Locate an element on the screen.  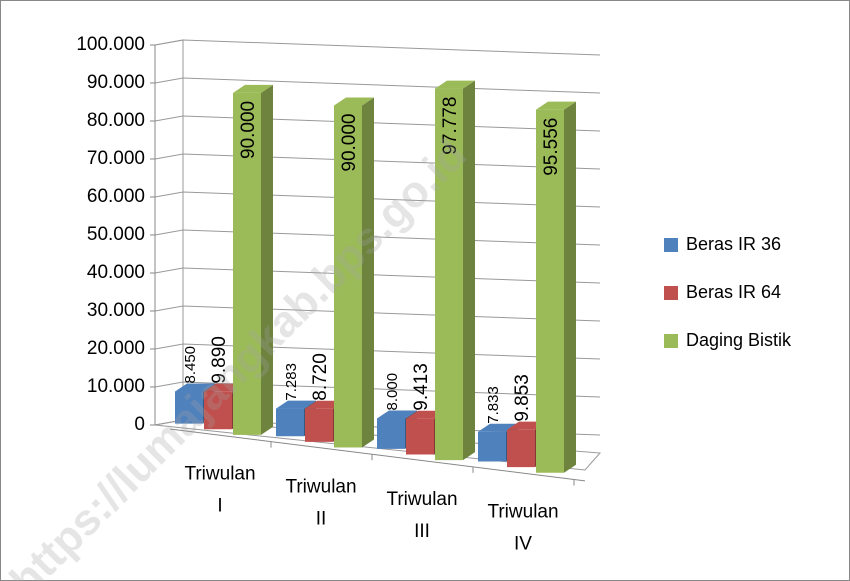
y-tick-label: 100.000 is located at coordinates (110, 44).